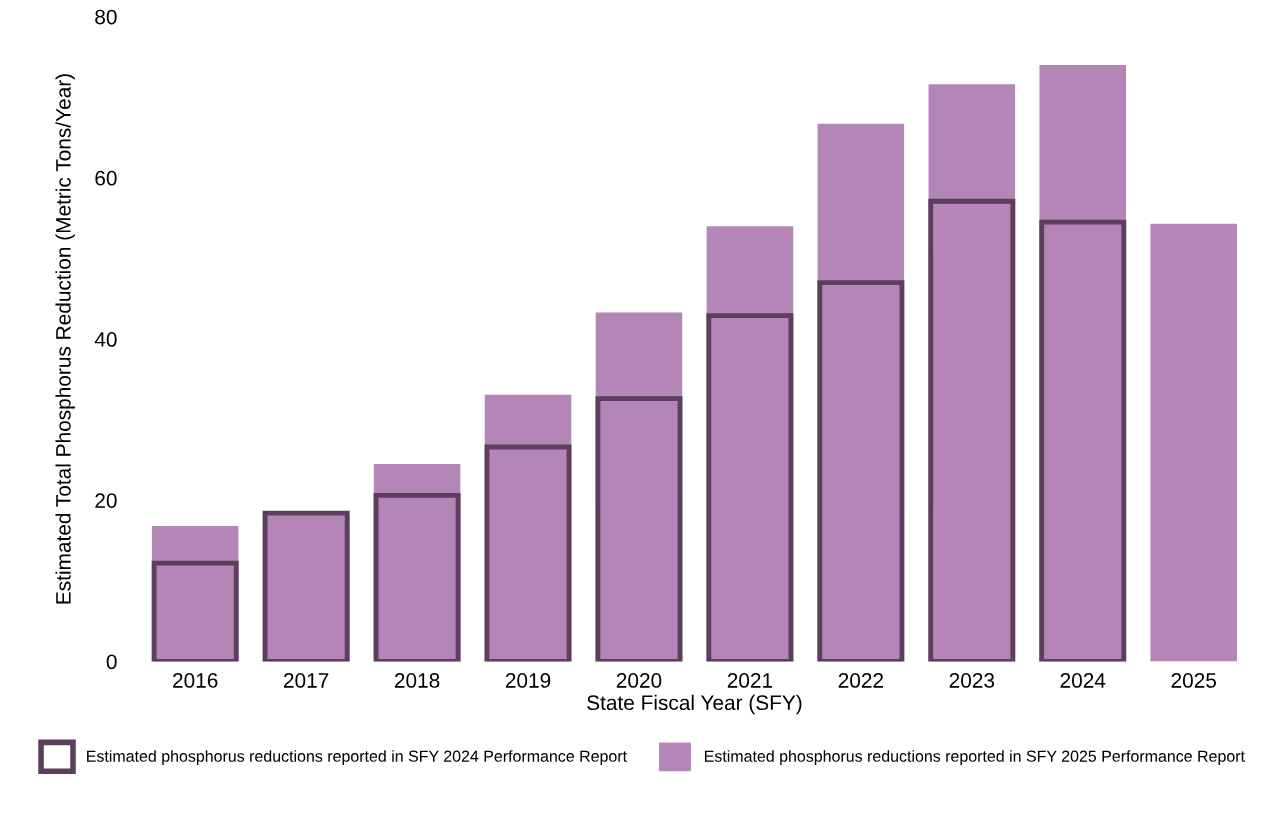  Describe the element at coordinates (306, 680) in the screenshot. I see `x-tick-label: 2017` at that location.